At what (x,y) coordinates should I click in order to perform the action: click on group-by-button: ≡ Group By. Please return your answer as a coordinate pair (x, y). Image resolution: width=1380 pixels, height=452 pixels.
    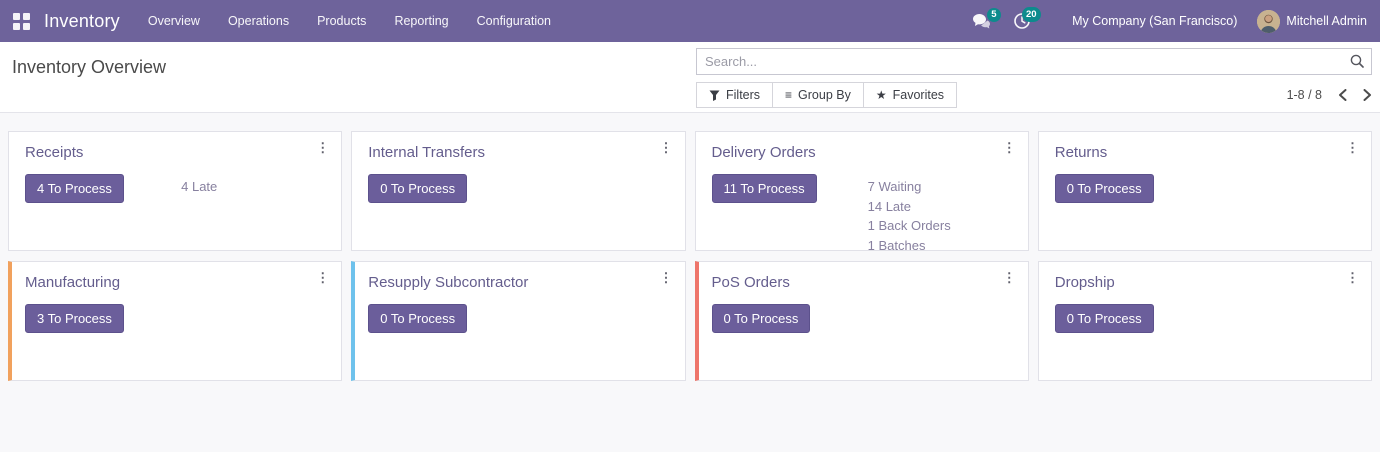
    Looking at the image, I should click on (818, 95).